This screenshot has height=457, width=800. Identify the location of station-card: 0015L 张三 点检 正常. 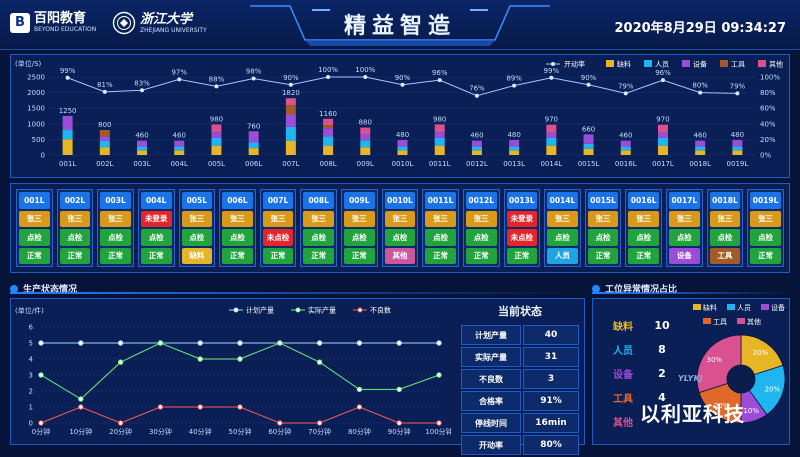
(603, 228).